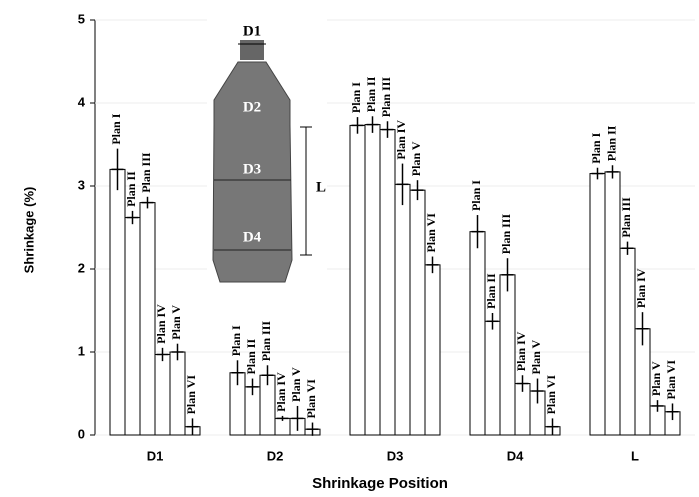  I want to click on x-axis-title: Shrinkage Position, so click(380, 483).